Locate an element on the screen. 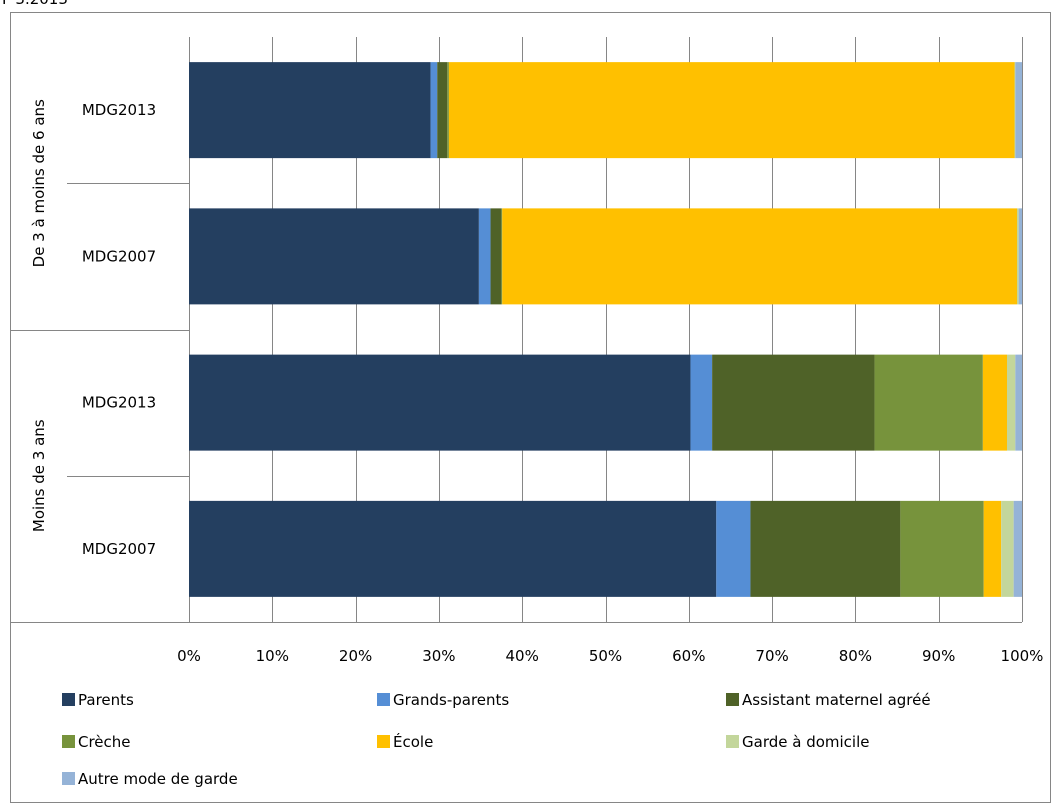 The width and height of the screenshot is (1061, 804). x-tick-label: 100% is located at coordinates (1022, 656).